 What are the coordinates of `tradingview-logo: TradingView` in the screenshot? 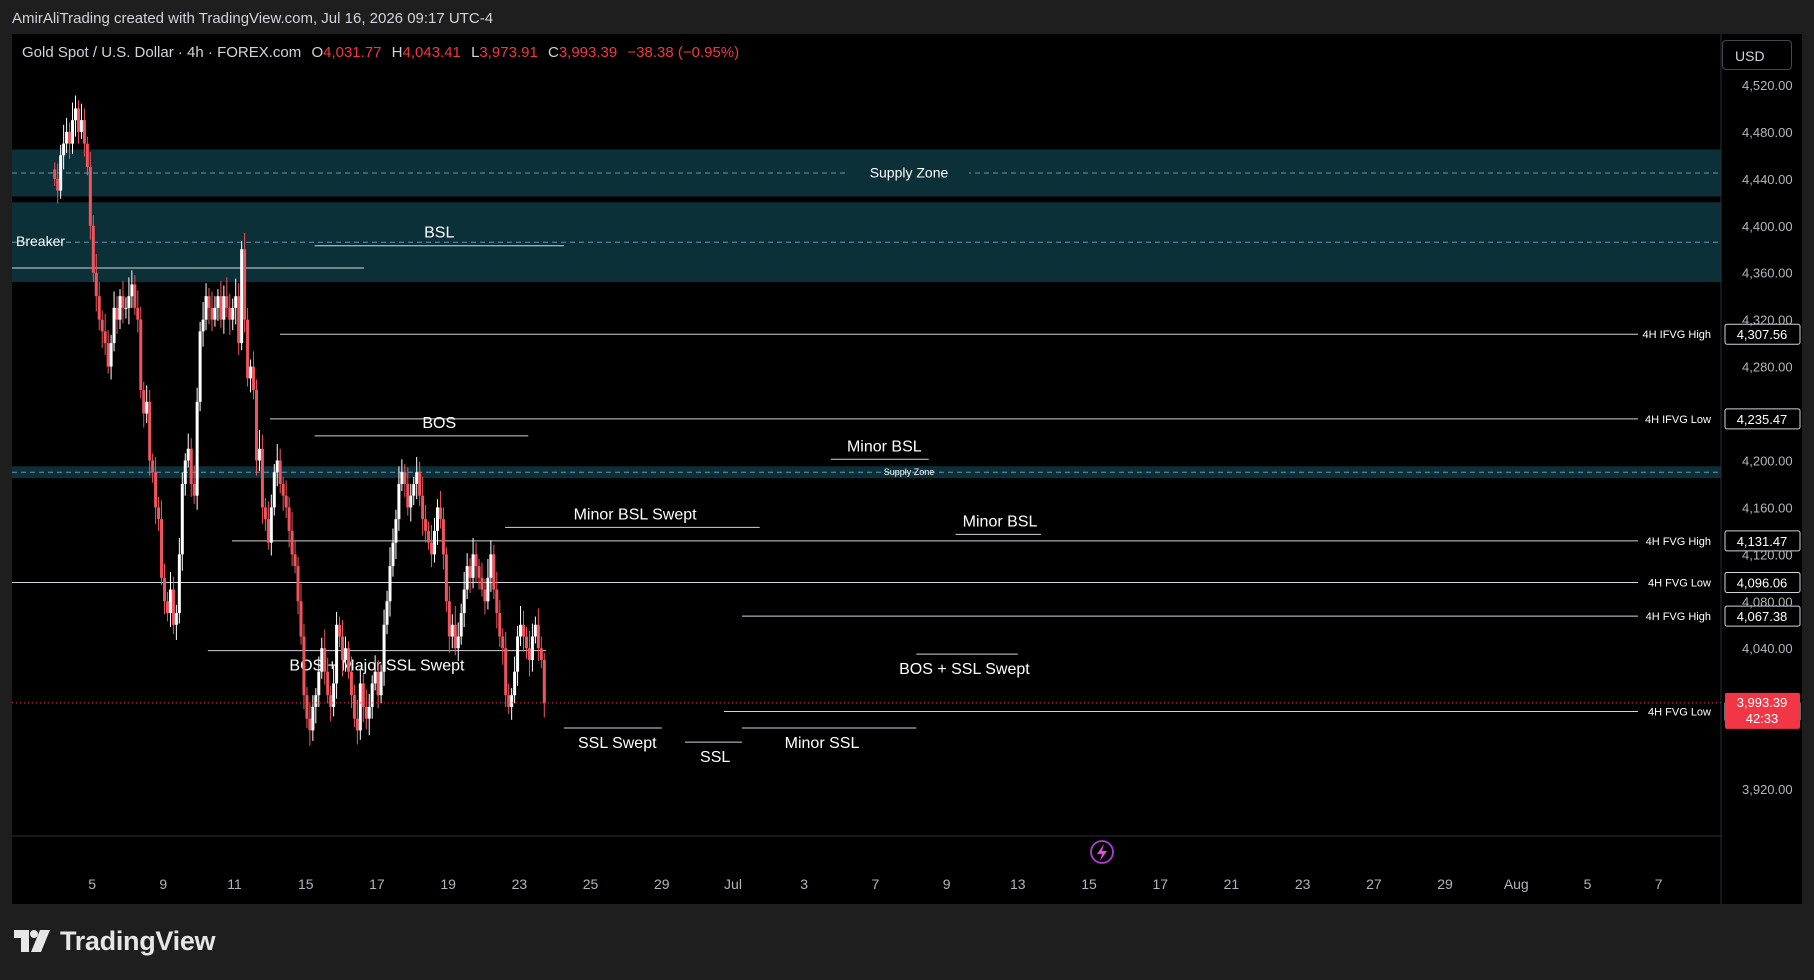 It's located at (115, 941).